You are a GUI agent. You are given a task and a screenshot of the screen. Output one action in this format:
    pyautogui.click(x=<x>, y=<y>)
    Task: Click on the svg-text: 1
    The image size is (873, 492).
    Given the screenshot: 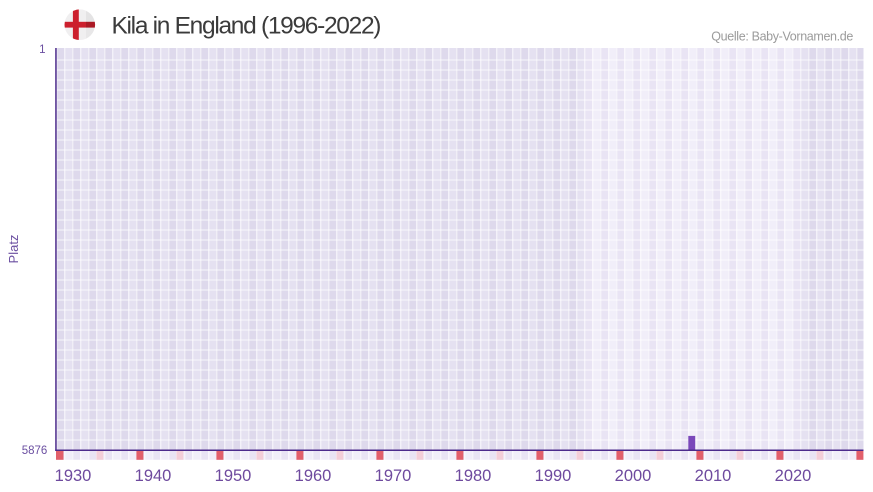 What is the action you would take?
    pyautogui.click(x=42, y=50)
    